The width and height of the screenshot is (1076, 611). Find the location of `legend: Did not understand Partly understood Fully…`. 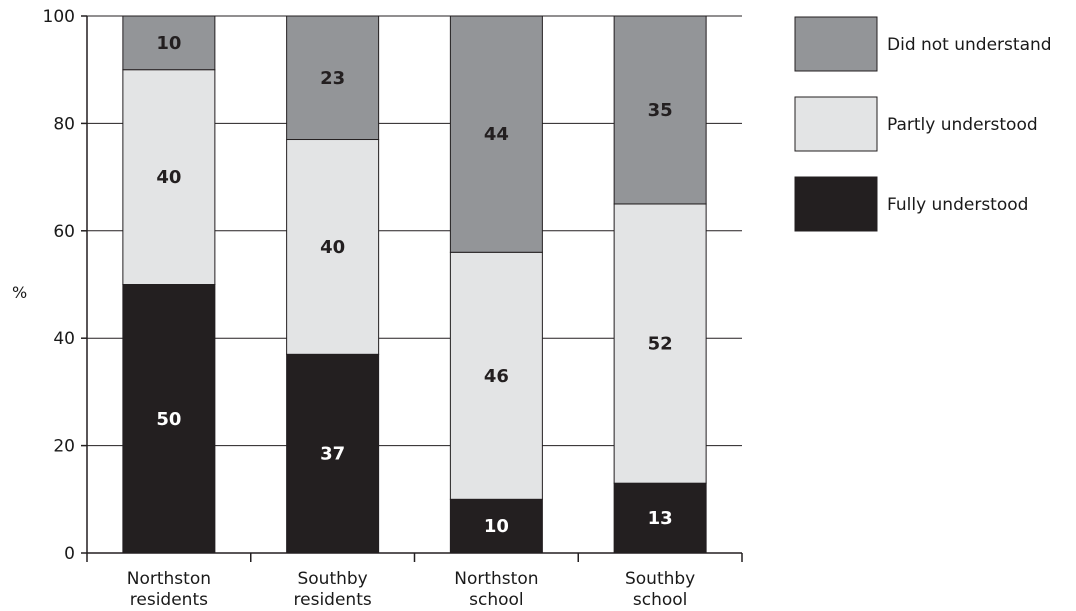

legend: Did not understand Partly understood Fully… is located at coordinates (923, 124).